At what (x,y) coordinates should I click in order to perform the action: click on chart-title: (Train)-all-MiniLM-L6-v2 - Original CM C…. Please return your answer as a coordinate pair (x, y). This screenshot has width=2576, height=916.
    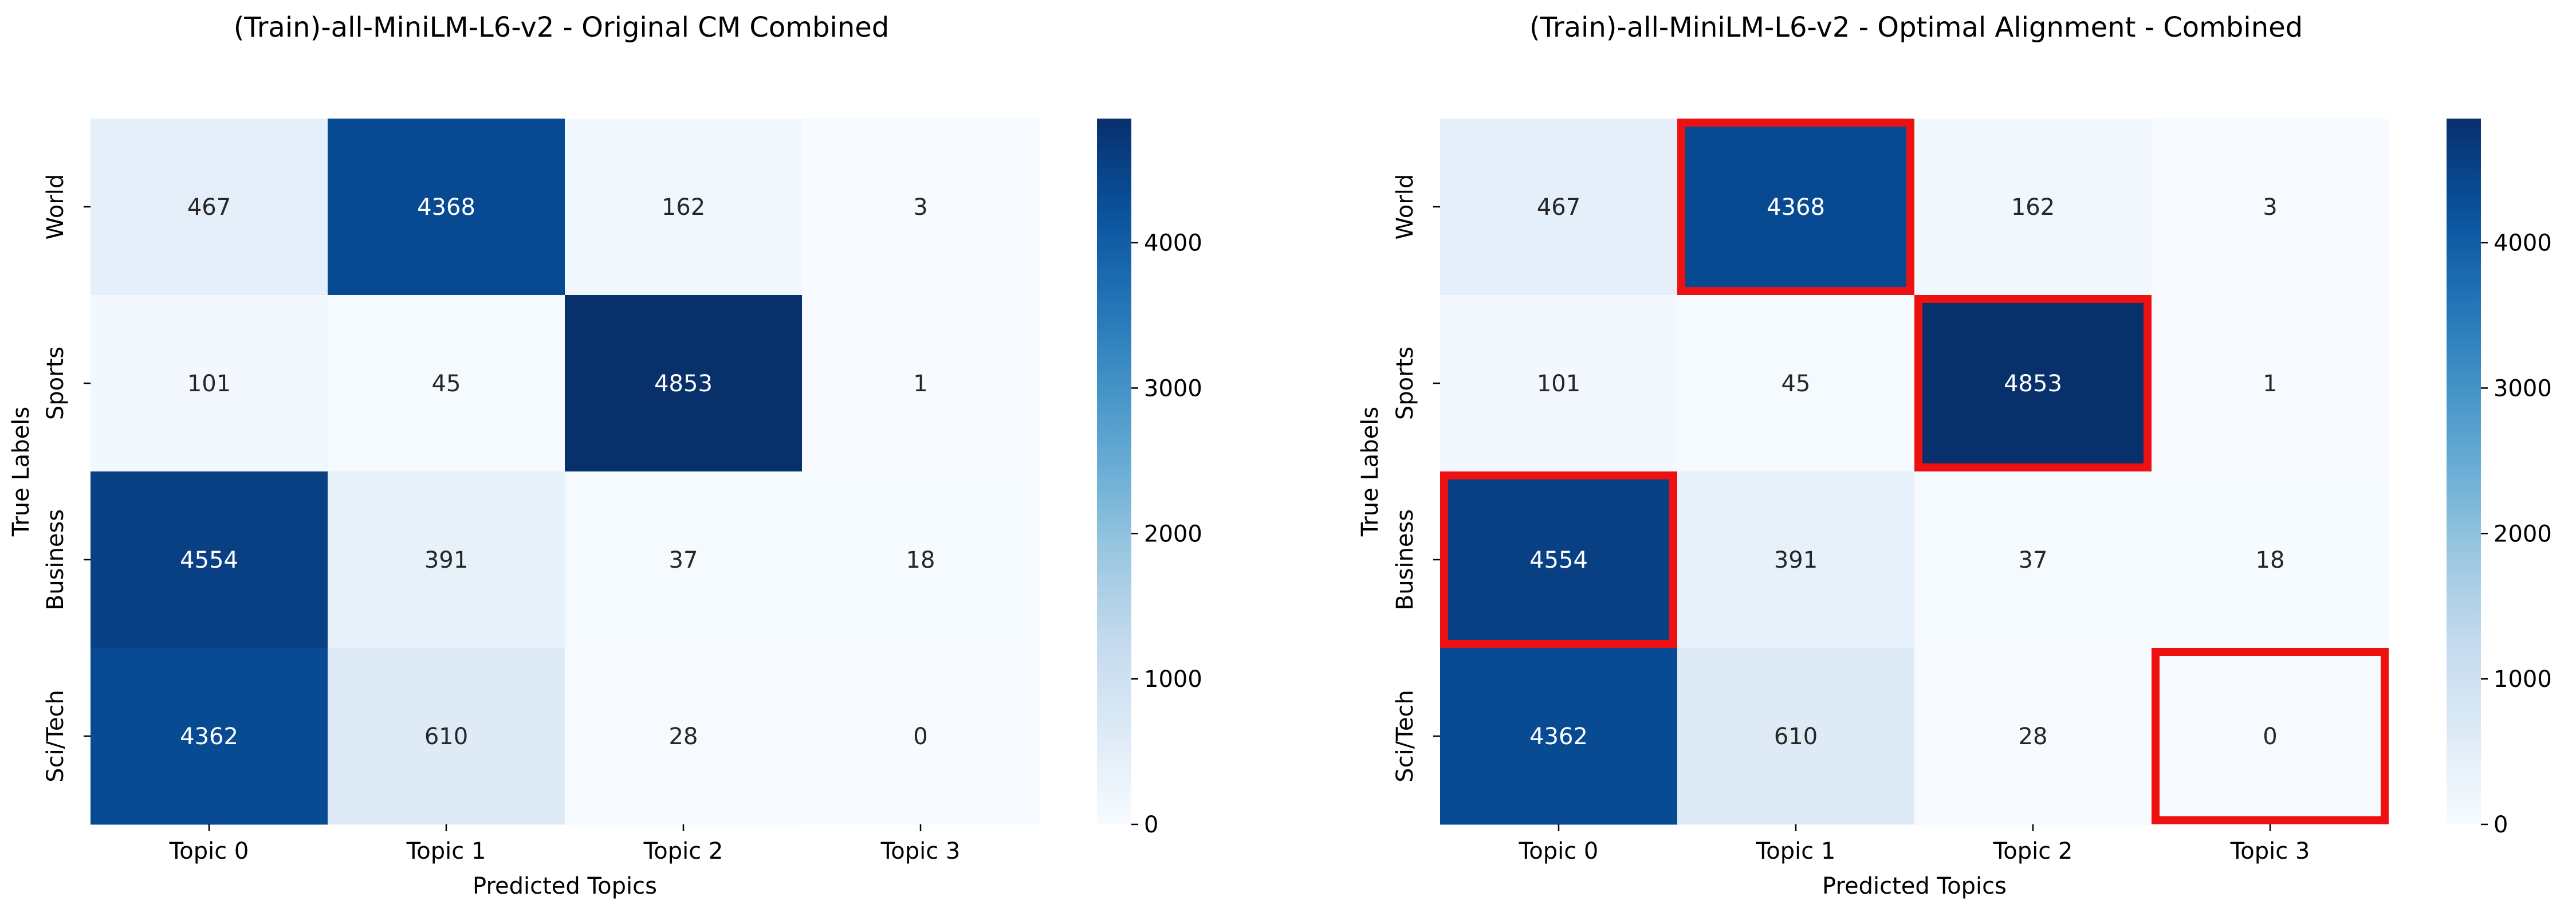
    Looking at the image, I should click on (562, 27).